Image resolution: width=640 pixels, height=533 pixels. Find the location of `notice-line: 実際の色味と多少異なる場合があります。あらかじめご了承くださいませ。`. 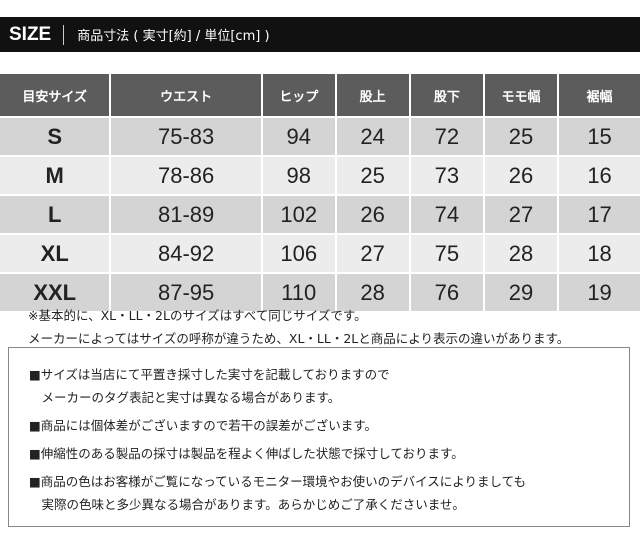

notice-line: 実際の色味と多少異なる場合があります。あらかじめご了承くださいませ。 is located at coordinates (247, 504).